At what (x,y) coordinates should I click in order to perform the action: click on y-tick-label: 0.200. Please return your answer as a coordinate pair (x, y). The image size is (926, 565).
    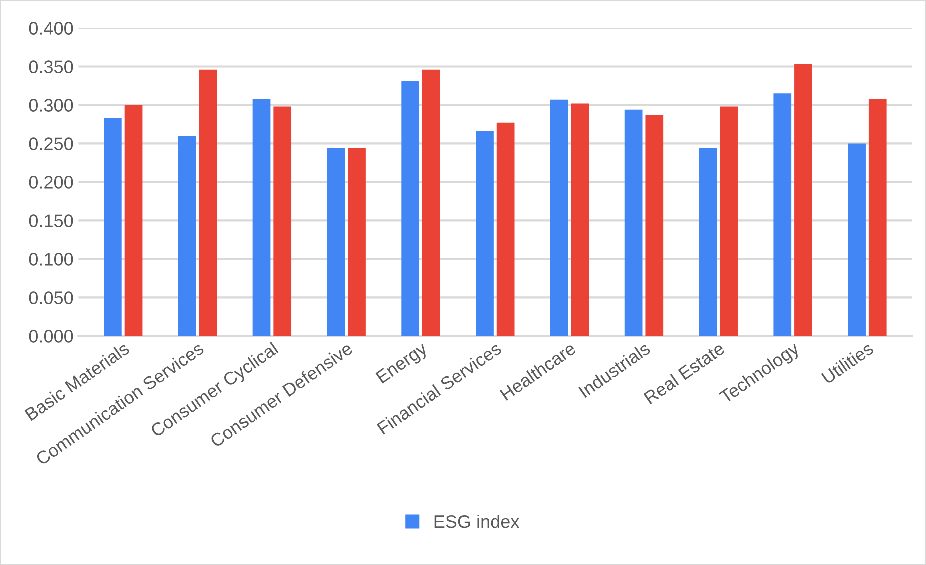
    Looking at the image, I should click on (51, 182).